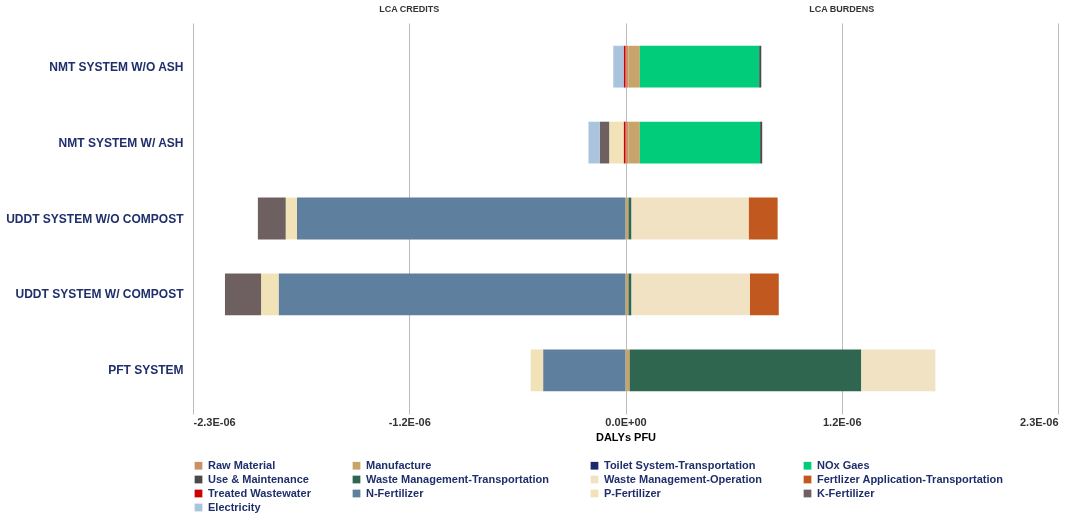 The width and height of the screenshot is (1073, 528). Describe the element at coordinates (242, 464) in the screenshot. I see `legend-label: Raw Material` at that location.